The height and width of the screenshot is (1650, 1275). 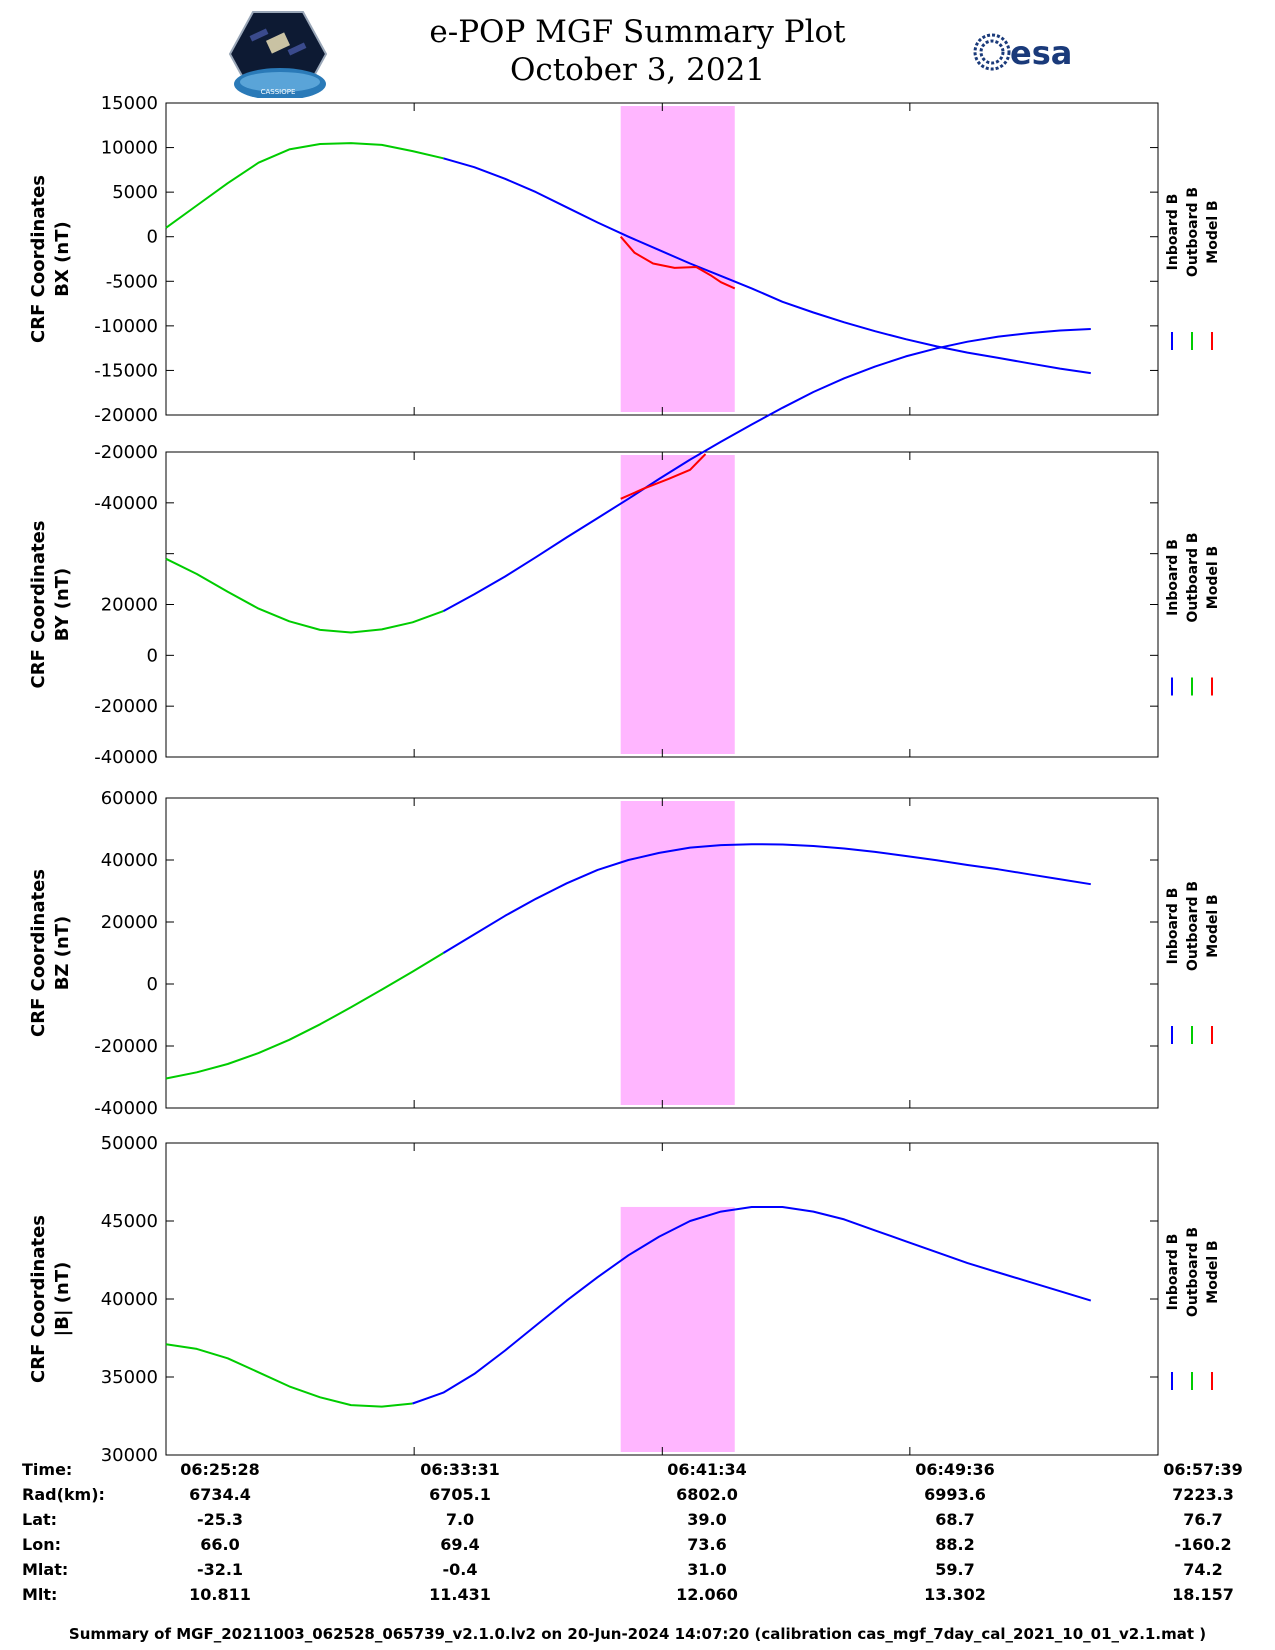 I want to click on plot-date: October 3, 2021, so click(x=637, y=70).